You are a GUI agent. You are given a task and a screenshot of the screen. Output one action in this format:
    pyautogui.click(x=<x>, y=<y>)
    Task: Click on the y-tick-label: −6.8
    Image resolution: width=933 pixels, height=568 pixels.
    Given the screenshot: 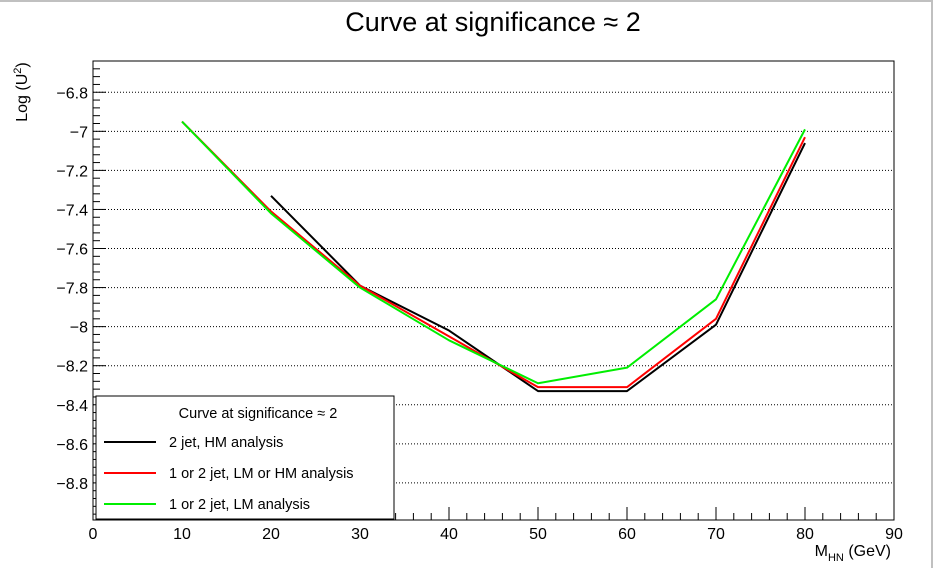 What is the action you would take?
    pyautogui.click(x=72, y=93)
    